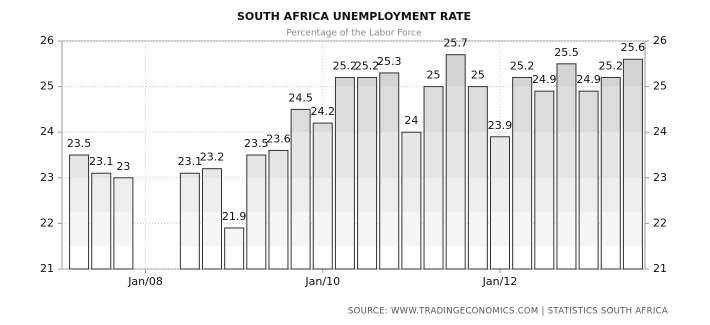  Describe the element at coordinates (47, 177) in the screenshot. I see `y-tick-label: 23` at that location.